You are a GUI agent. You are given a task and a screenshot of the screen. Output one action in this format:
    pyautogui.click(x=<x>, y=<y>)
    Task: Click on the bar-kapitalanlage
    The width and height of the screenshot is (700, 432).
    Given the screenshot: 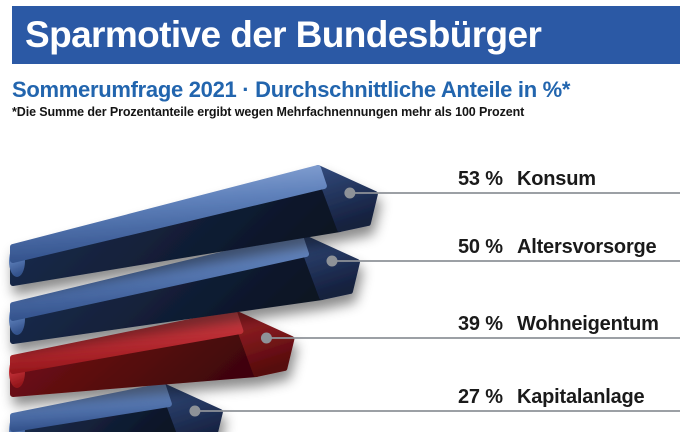 What is the action you would take?
    pyautogui.click(x=116, y=407)
    